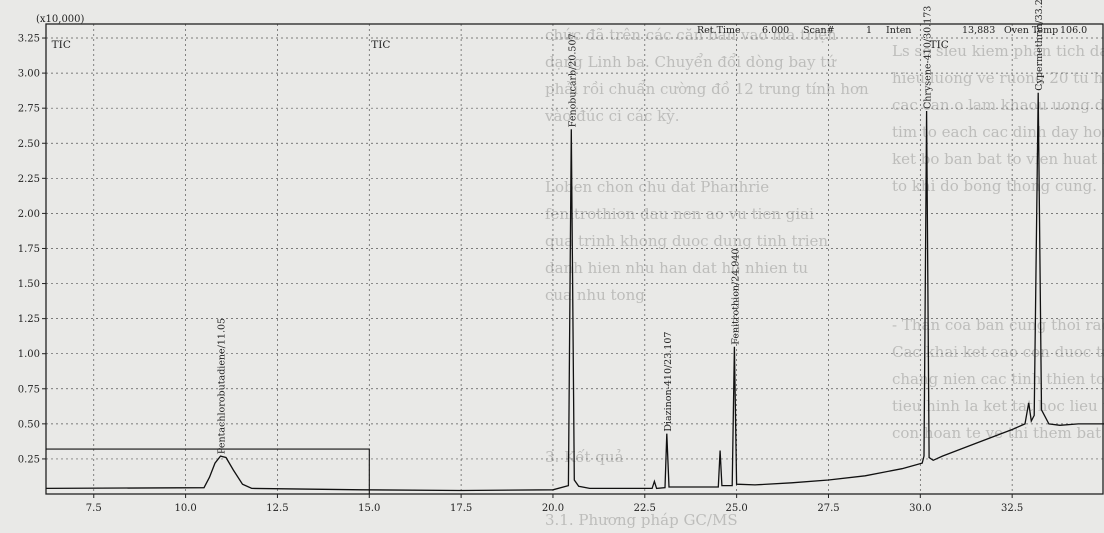 The width and height of the screenshot is (1104, 533). I want to click on peak-label: Cypermethrin/33.210, so click(1039, 45).